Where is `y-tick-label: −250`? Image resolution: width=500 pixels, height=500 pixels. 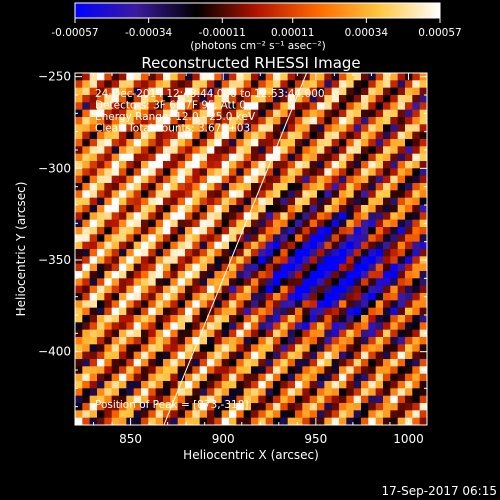 y-tick-label: −250 is located at coordinates (54, 77).